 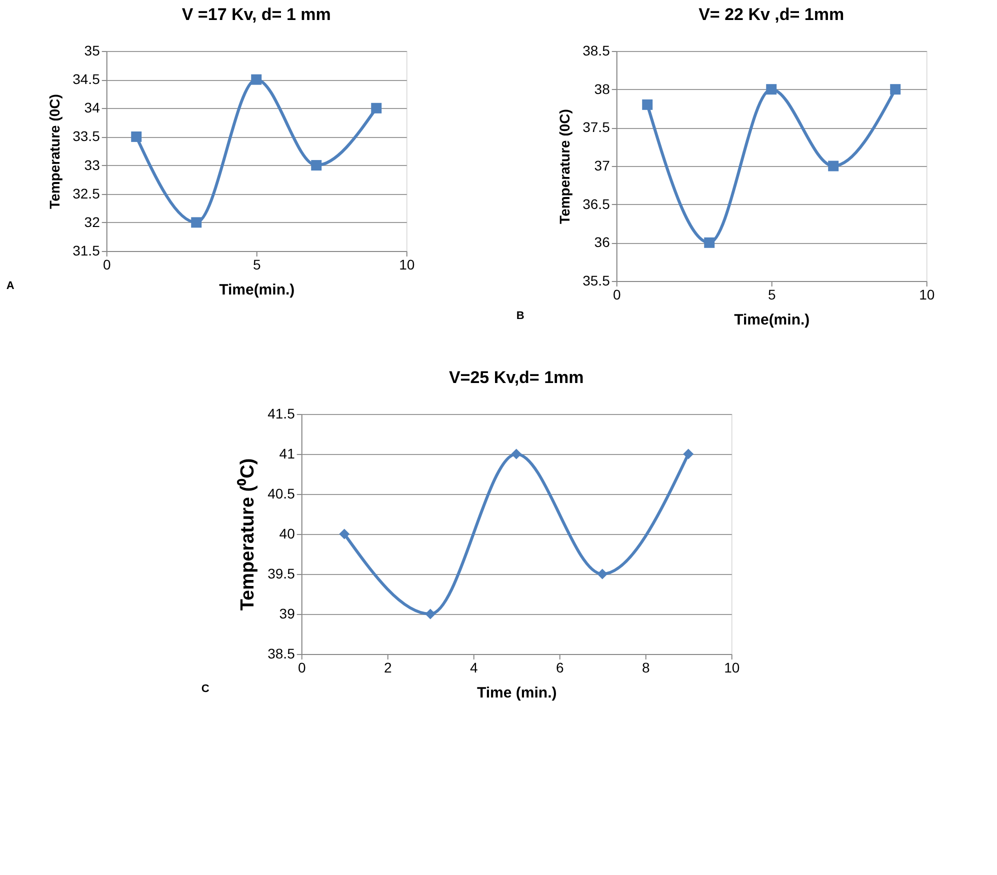 I want to click on y-tick-label: 37, so click(x=602, y=166).